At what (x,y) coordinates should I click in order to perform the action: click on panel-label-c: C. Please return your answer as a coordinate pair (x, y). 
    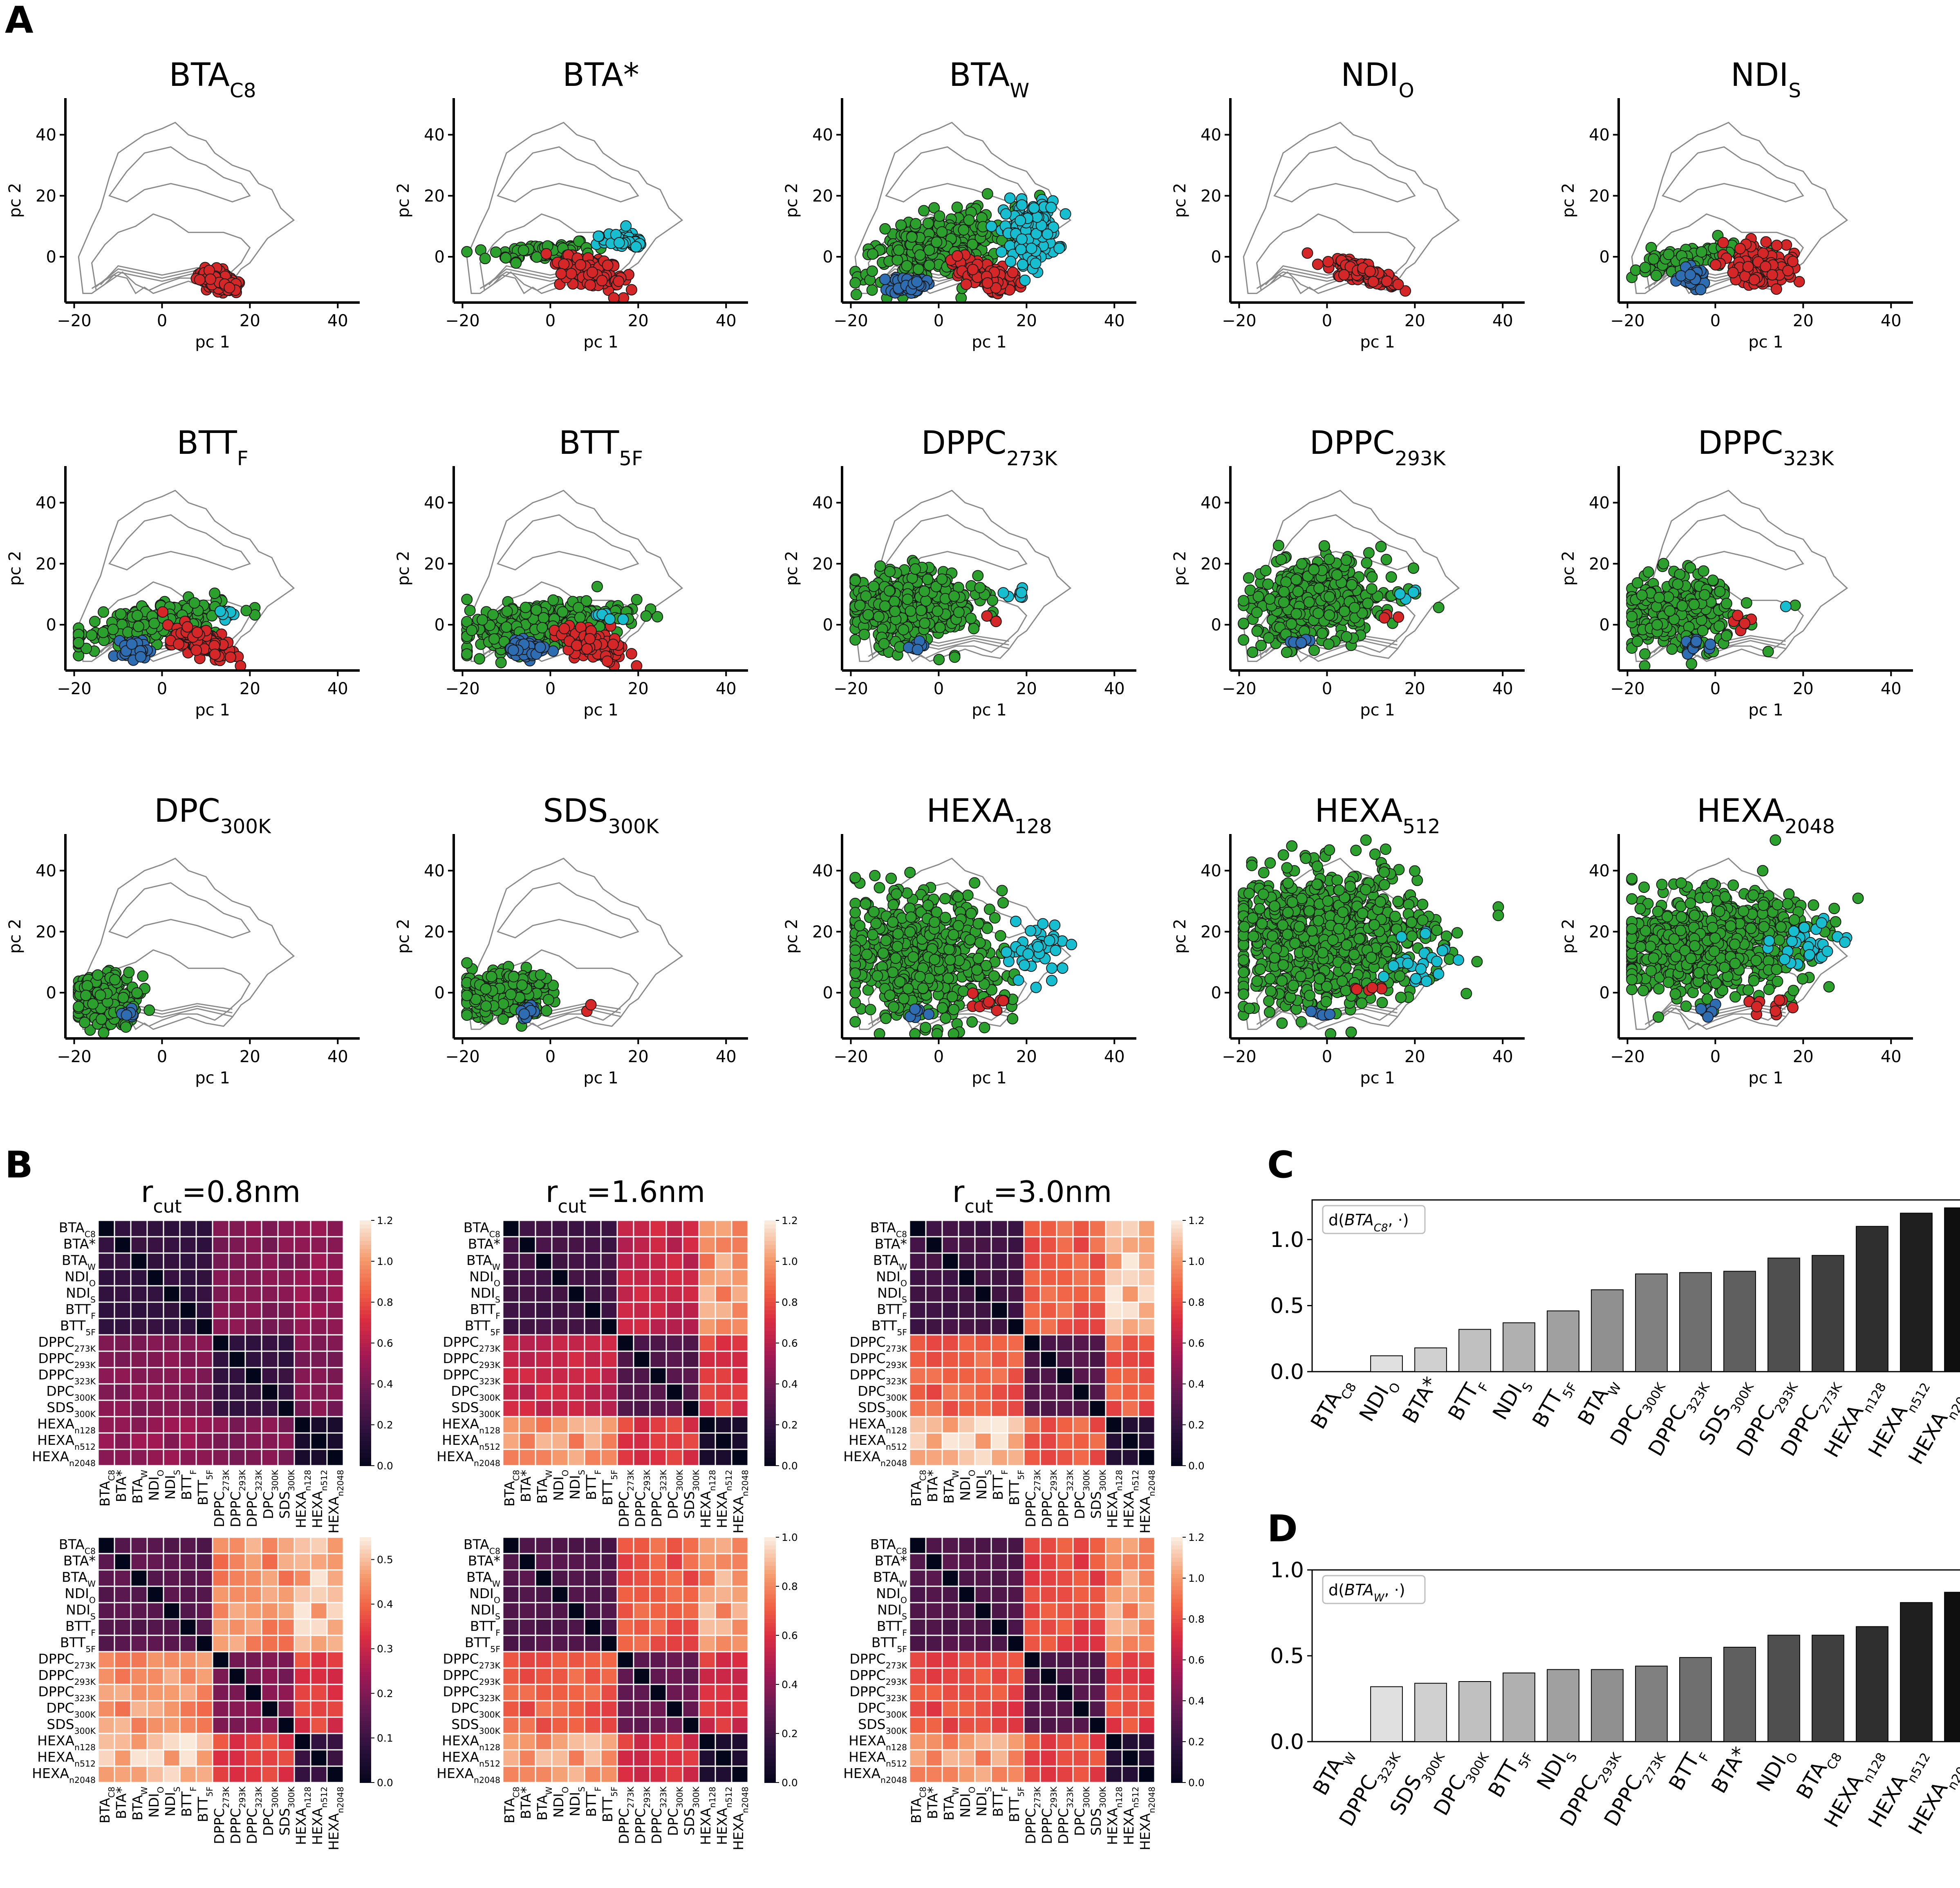
    Looking at the image, I should click on (1280, 1165).